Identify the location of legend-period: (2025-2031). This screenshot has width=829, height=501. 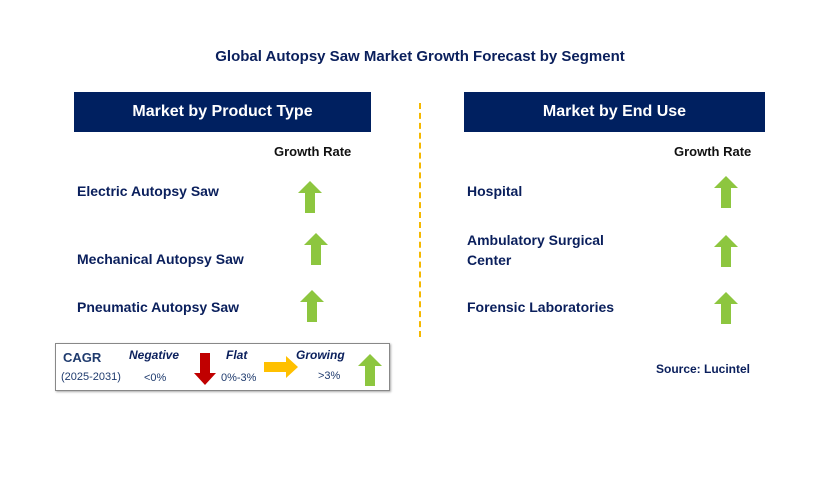
(91, 377).